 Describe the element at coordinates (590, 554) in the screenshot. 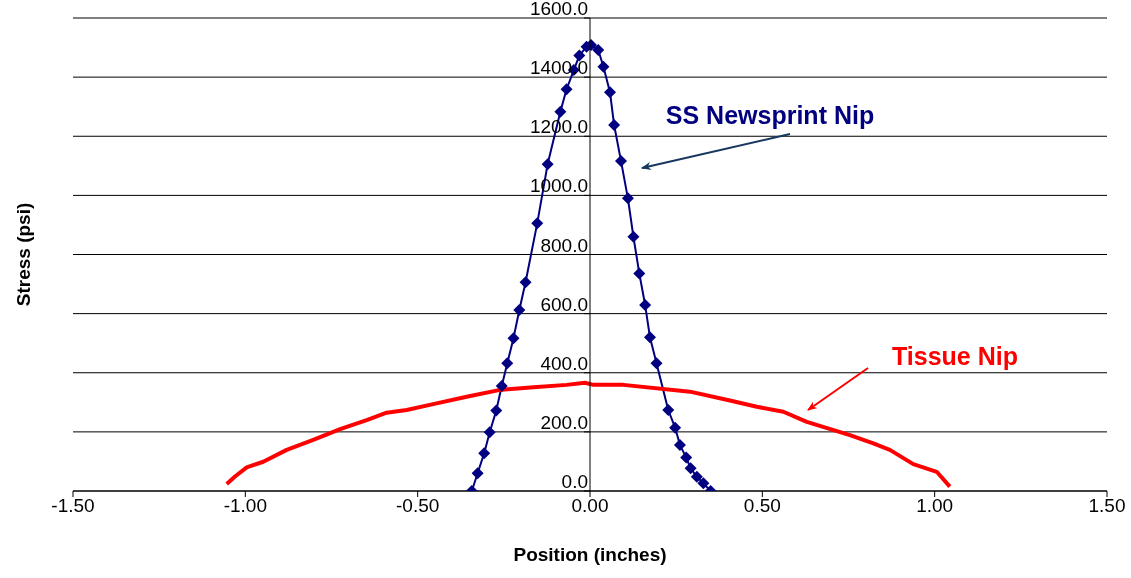

I see `x-axis-title: Position (inches)` at that location.